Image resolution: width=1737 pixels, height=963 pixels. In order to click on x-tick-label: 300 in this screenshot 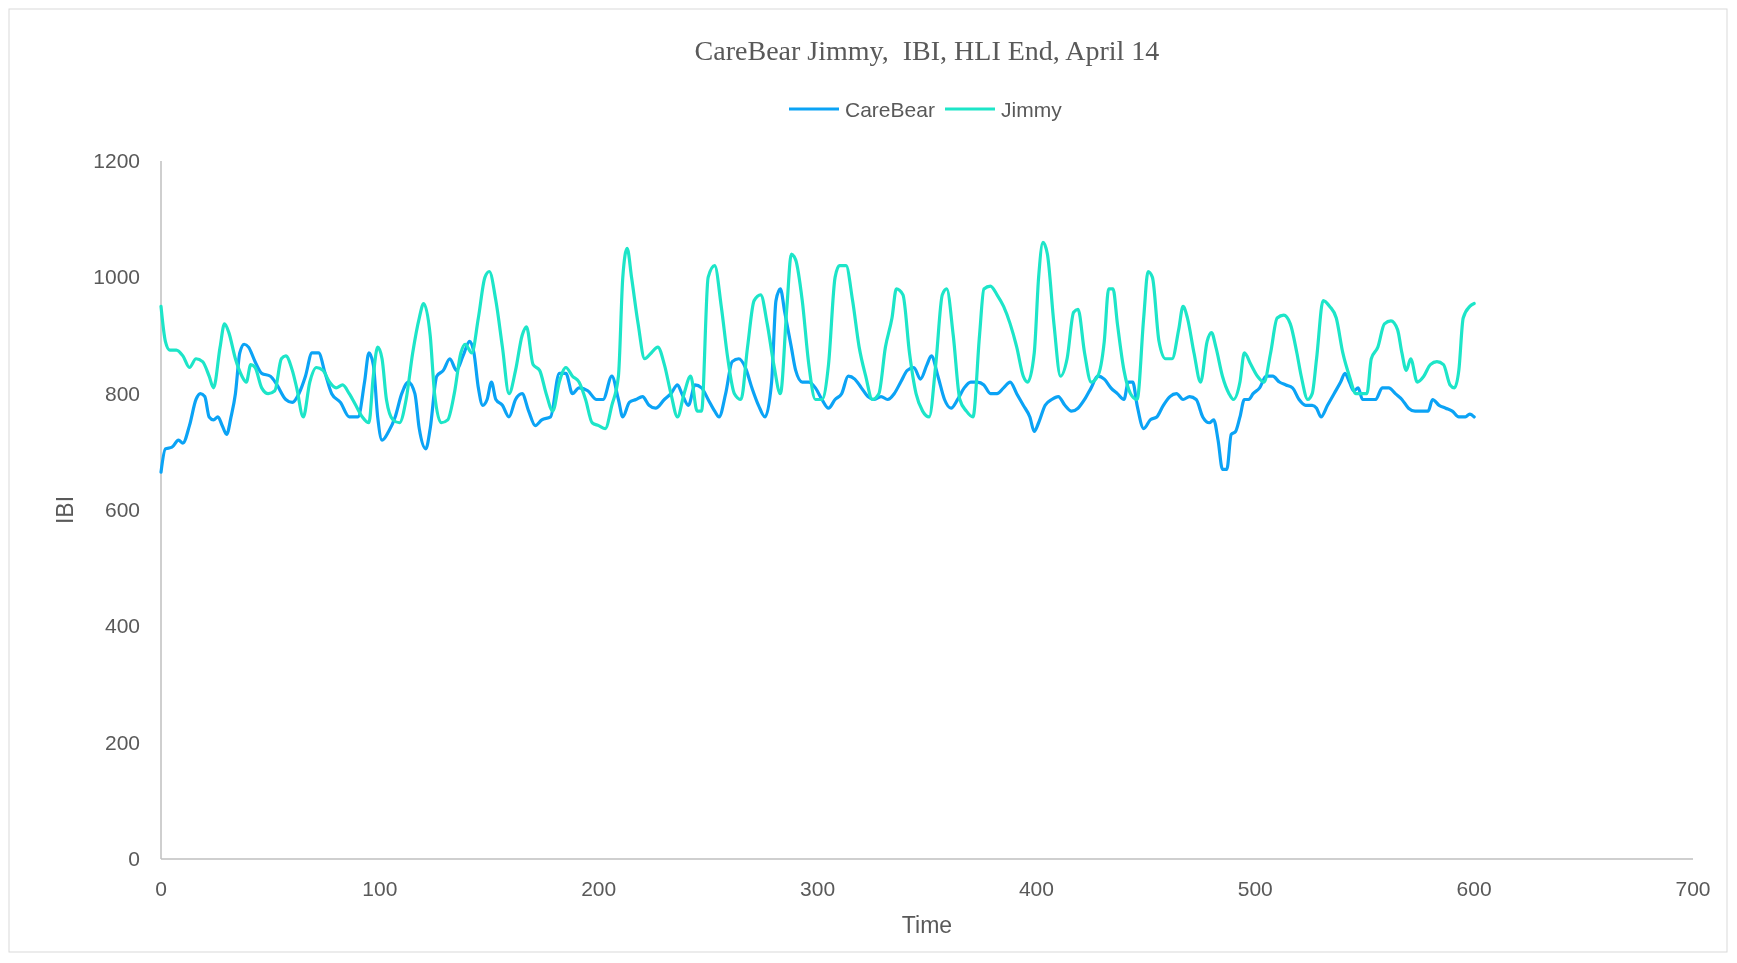, I will do `click(818, 888)`.